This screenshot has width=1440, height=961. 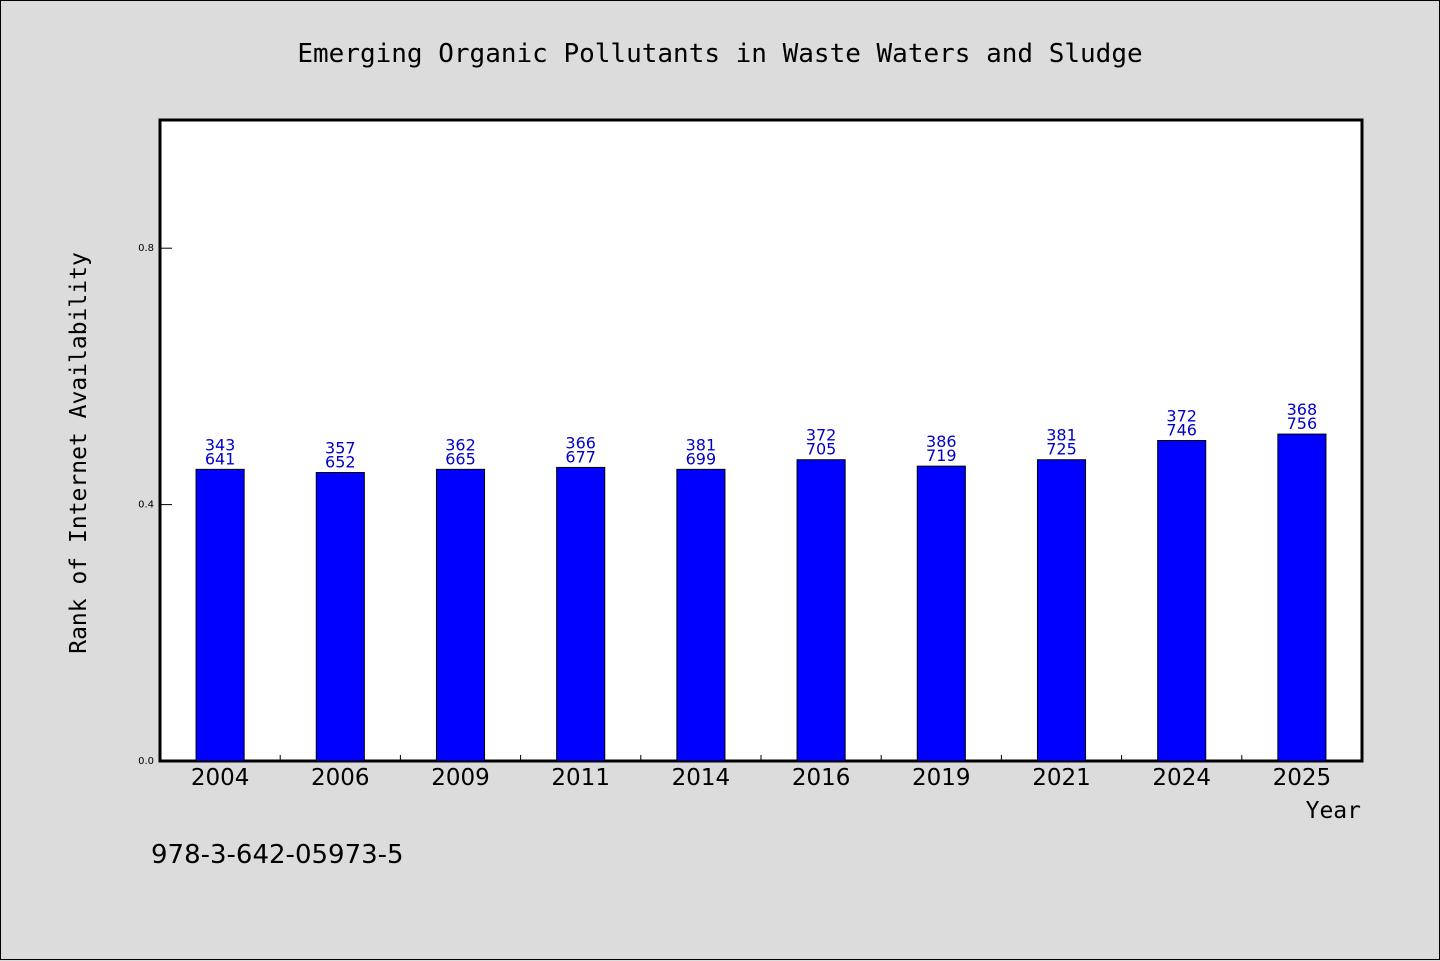 What do you see at coordinates (340, 778) in the screenshot?
I see `x-tick-label-2006: 2006` at bounding box center [340, 778].